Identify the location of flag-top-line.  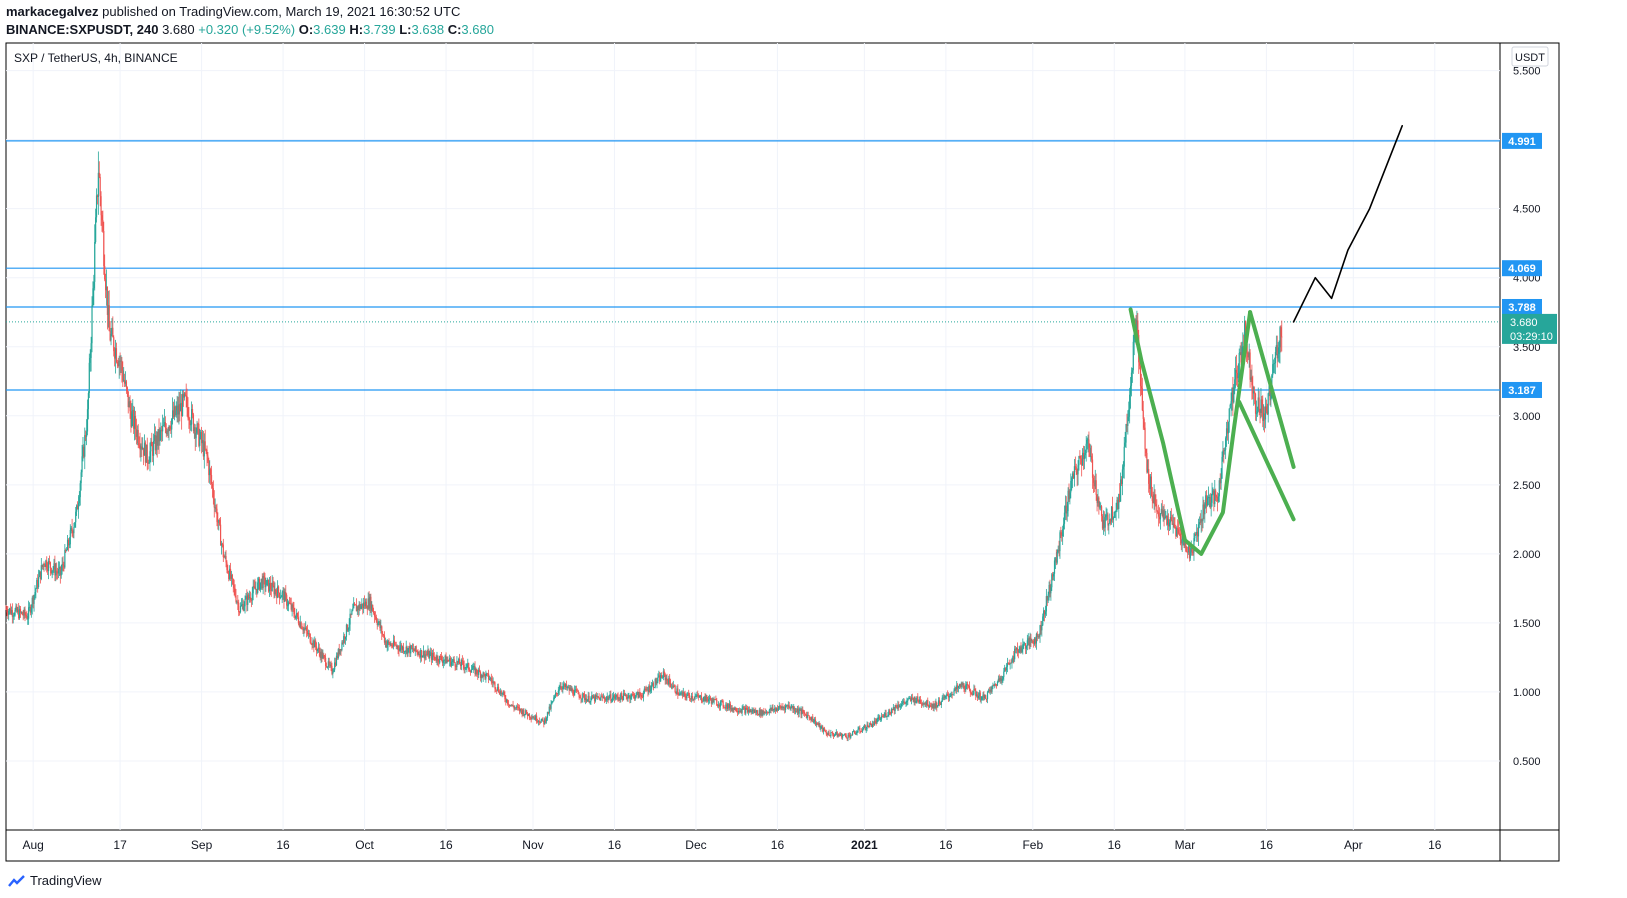
(1272, 389).